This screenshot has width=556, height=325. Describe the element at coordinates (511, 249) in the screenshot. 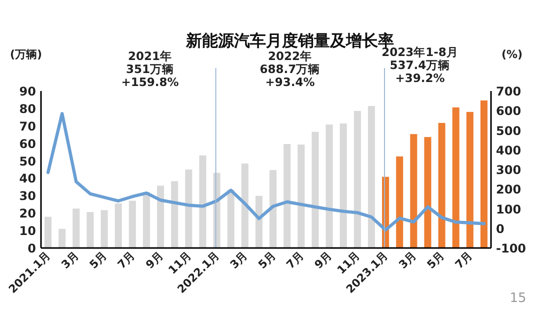

I see `y2-tick-label: -100` at that location.